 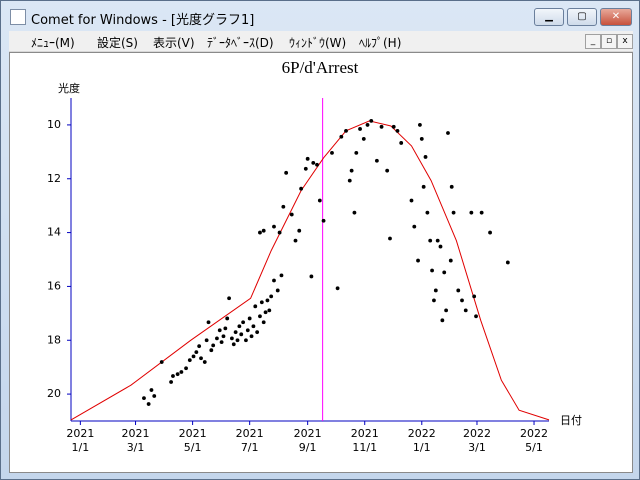 I want to click on child-restore: ▫, so click(x=609, y=41).